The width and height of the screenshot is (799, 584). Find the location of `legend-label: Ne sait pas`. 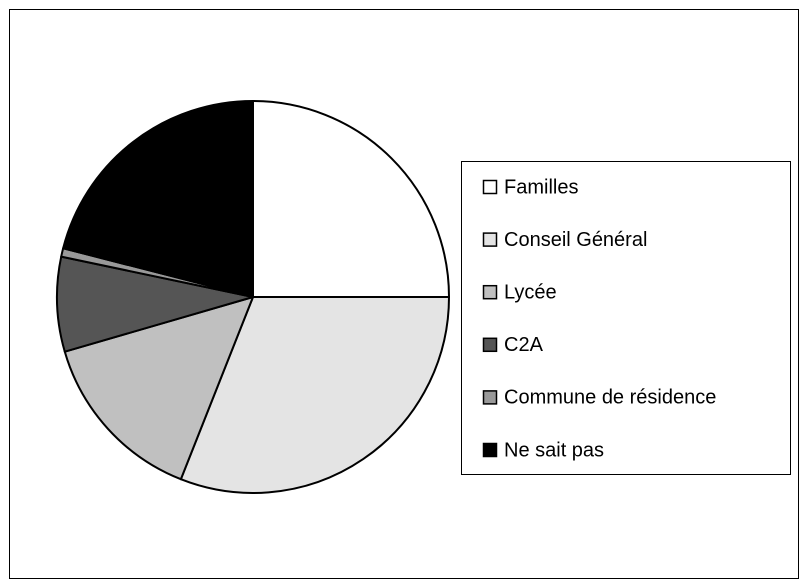

legend-label: Ne sait pas is located at coordinates (554, 450).